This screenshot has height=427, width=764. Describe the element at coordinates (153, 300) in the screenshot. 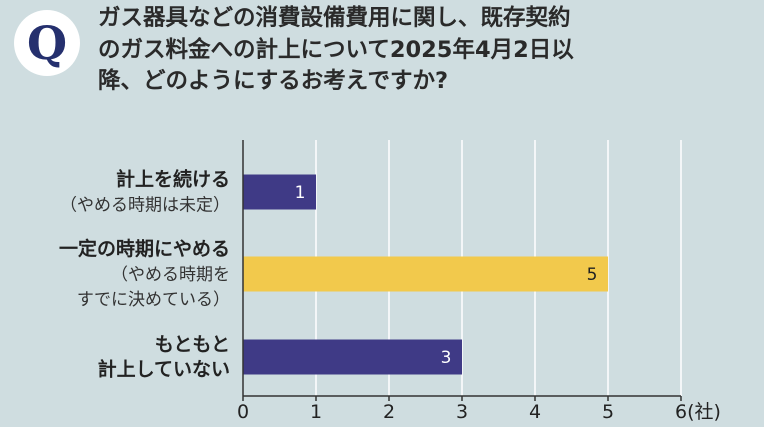

I see `category-label-2-line-3: すでに決めている）` at that location.